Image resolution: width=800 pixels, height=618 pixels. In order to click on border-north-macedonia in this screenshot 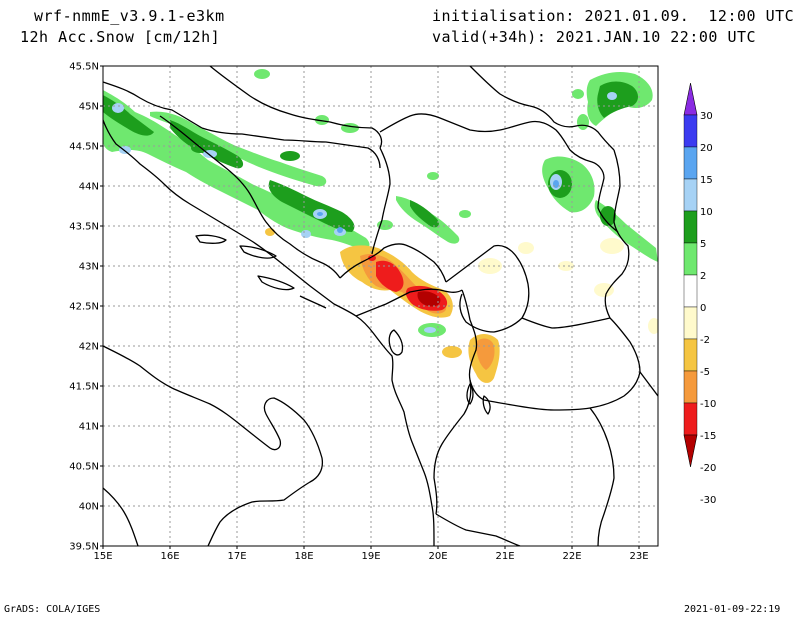, I will do `click(555, 364)`.